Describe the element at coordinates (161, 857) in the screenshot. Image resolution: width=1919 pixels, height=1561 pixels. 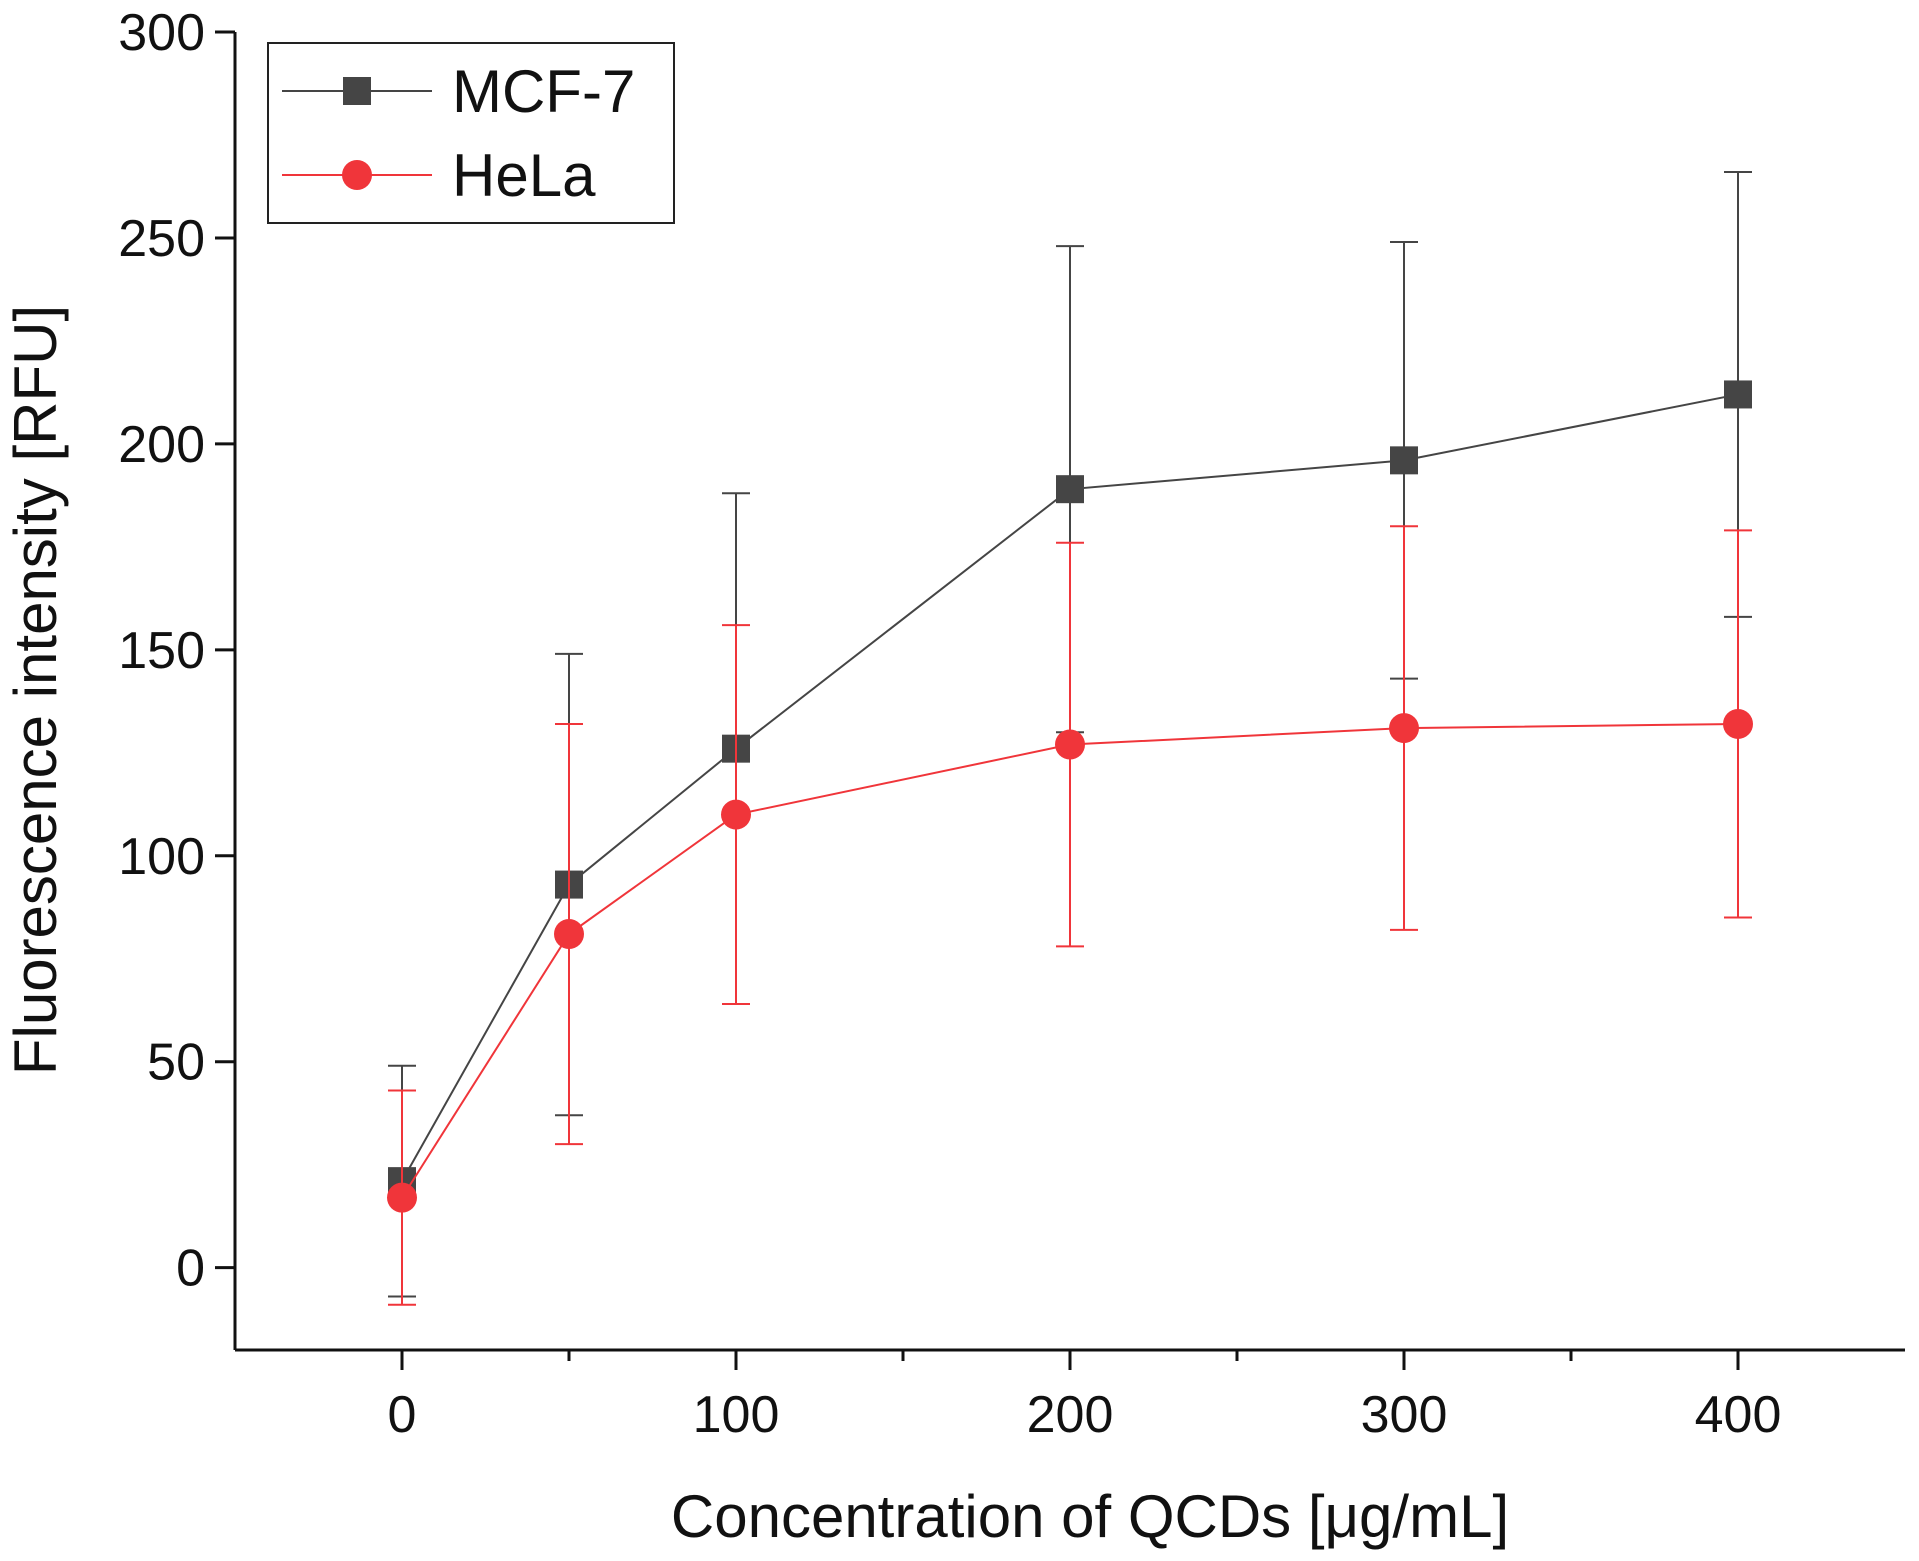
I see `y-tick-label: 100` at that location.